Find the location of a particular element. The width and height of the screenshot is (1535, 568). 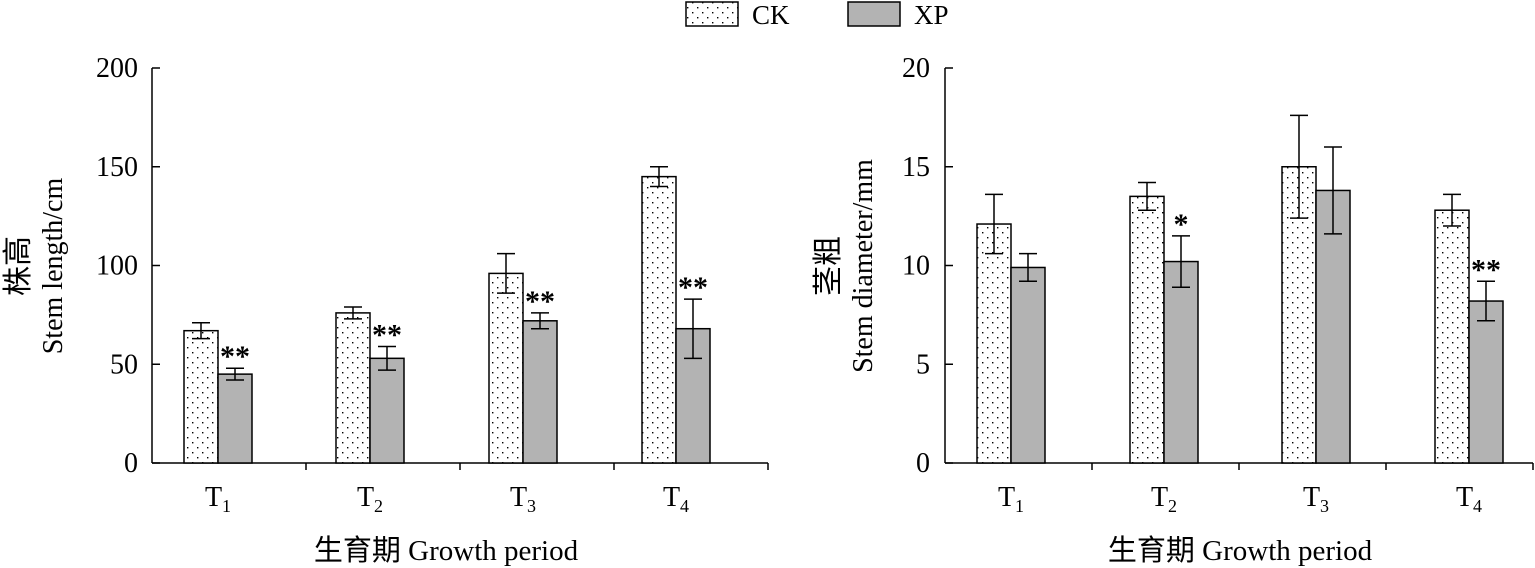

y-tick-label: 200 is located at coordinates (117, 68).